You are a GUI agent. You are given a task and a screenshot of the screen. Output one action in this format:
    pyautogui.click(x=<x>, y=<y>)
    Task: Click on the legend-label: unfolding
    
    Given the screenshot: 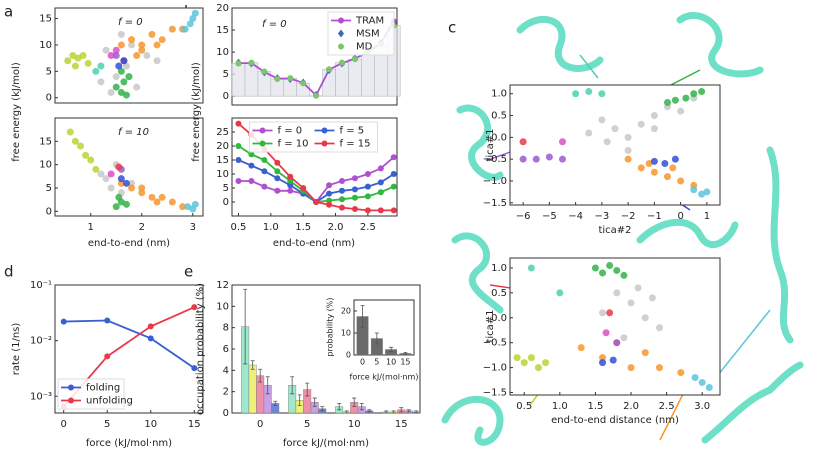 What is the action you would take?
    pyautogui.click(x=109, y=401)
    